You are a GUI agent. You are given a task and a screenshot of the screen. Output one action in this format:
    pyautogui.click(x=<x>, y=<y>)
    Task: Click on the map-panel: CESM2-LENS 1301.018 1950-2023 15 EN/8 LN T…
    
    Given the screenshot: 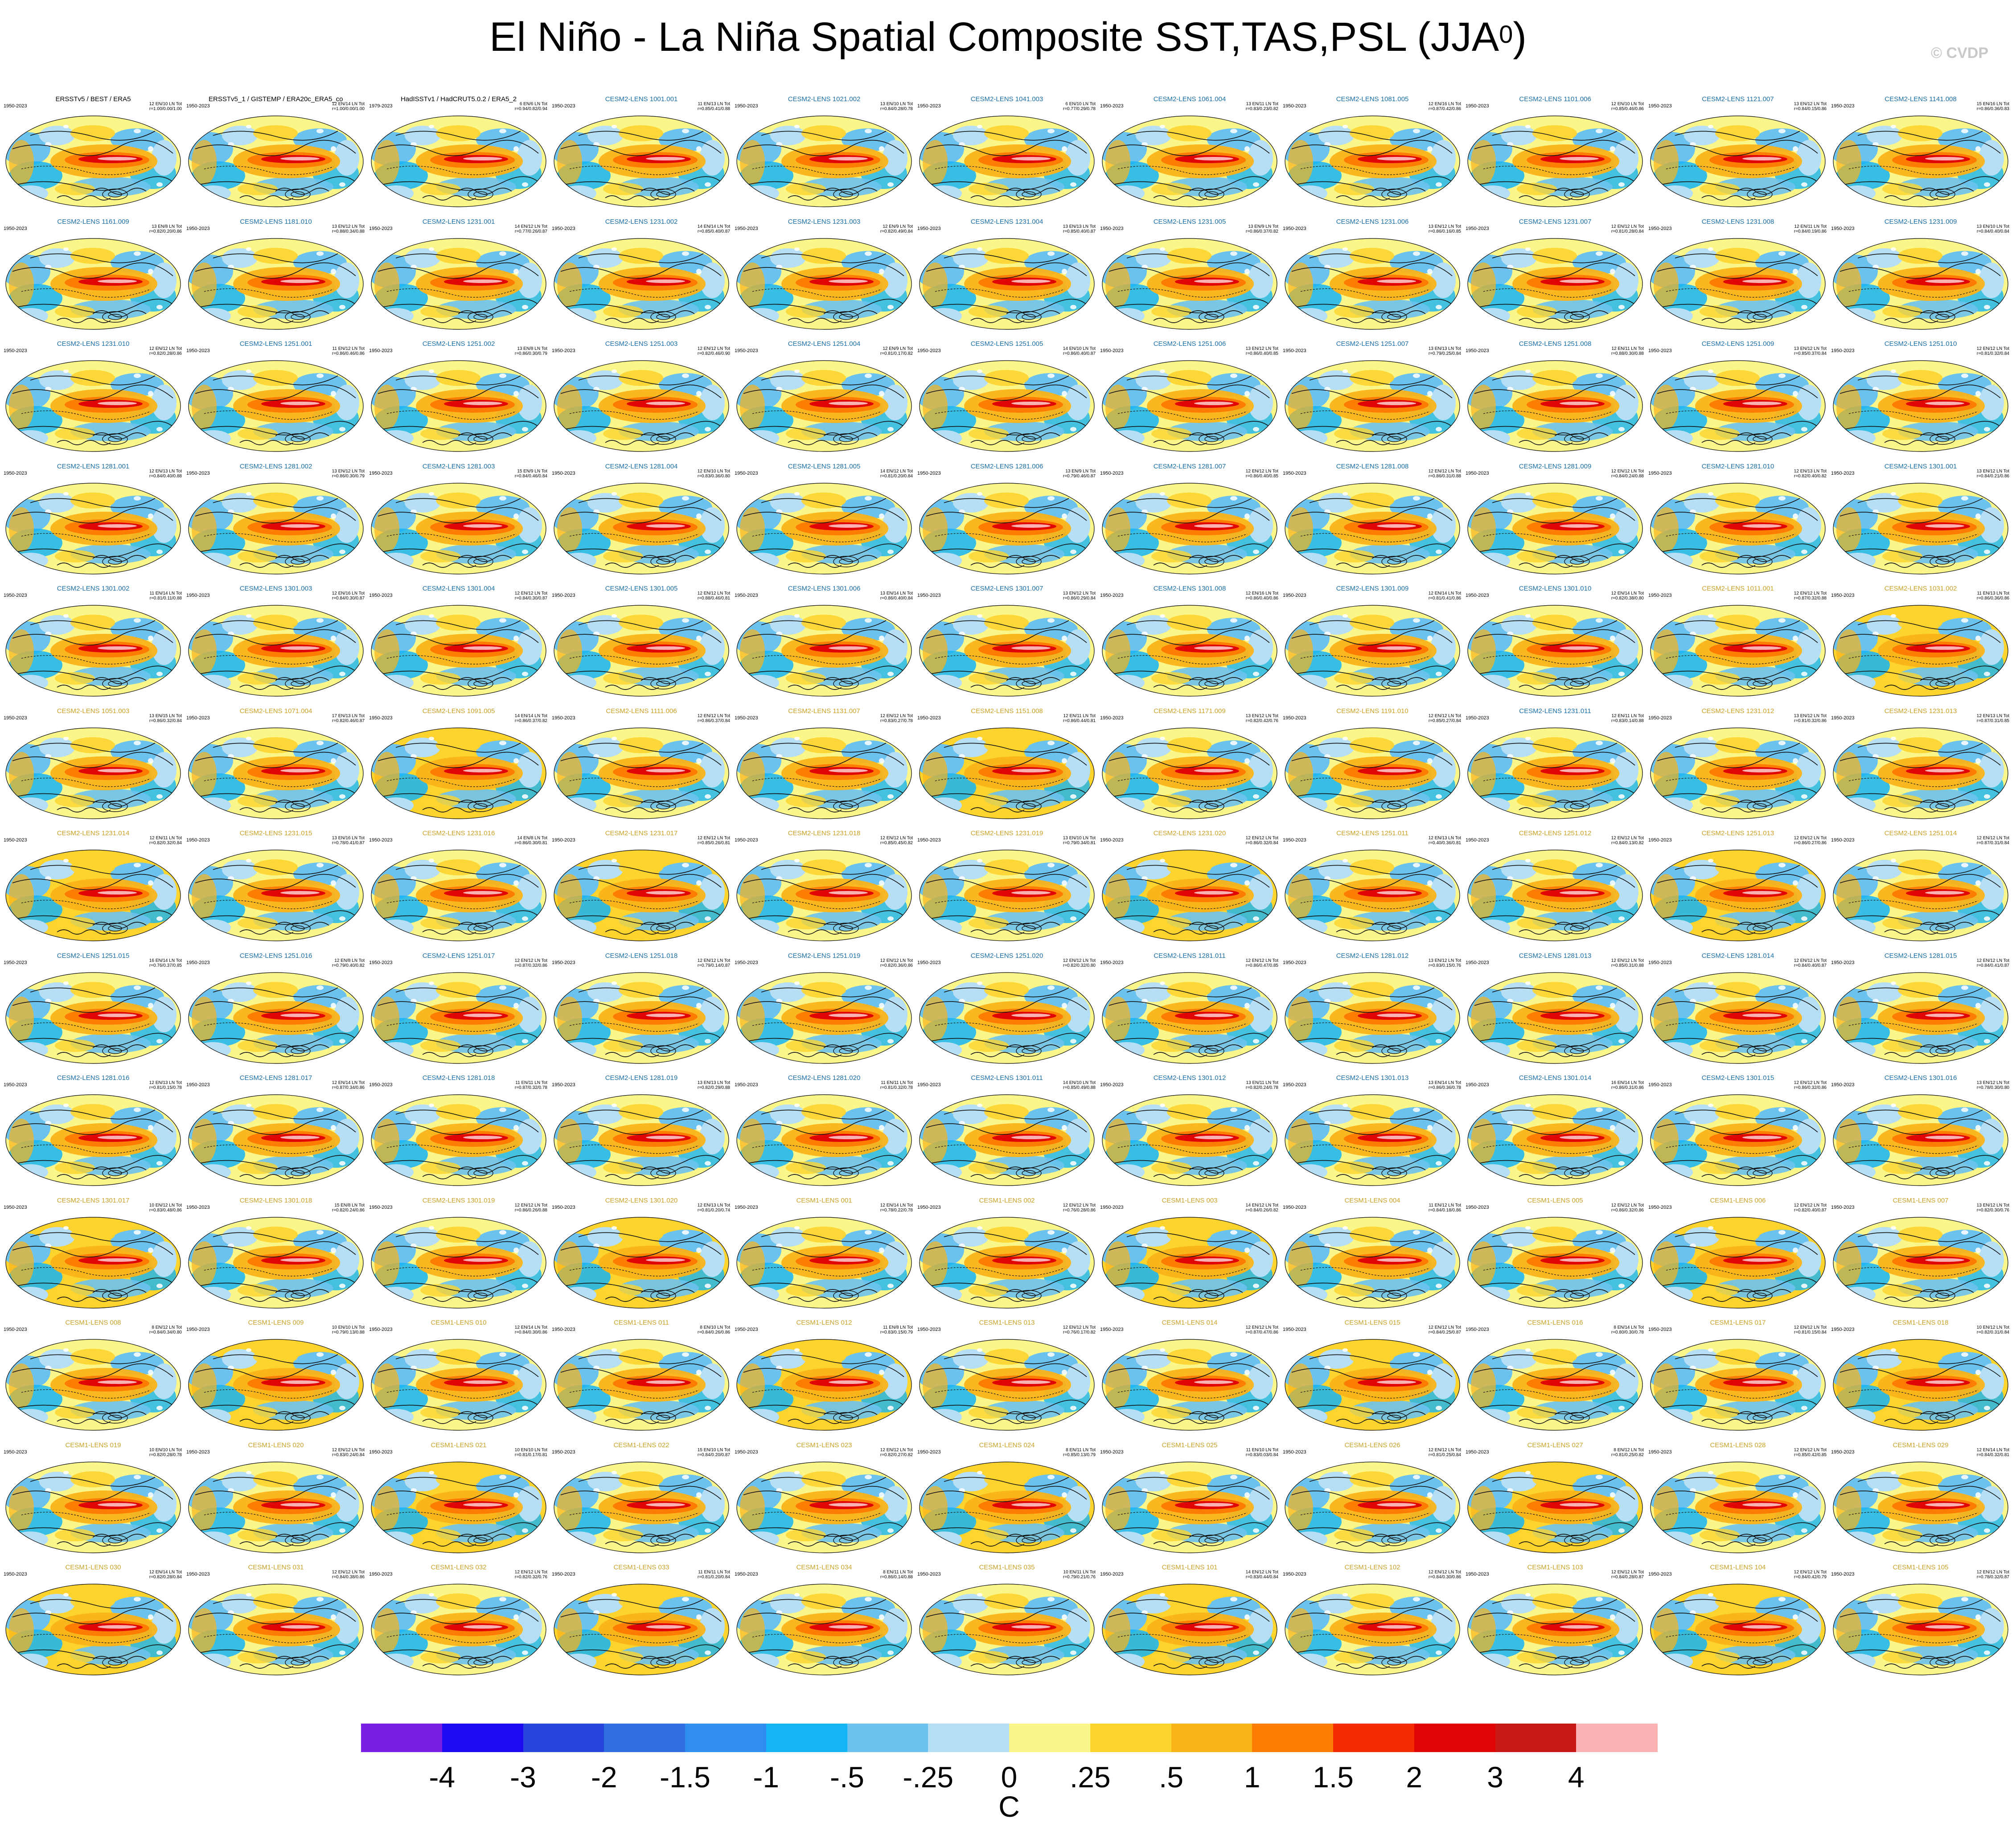 What is the action you would take?
    pyautogui.click(x=276, y=1257)
    